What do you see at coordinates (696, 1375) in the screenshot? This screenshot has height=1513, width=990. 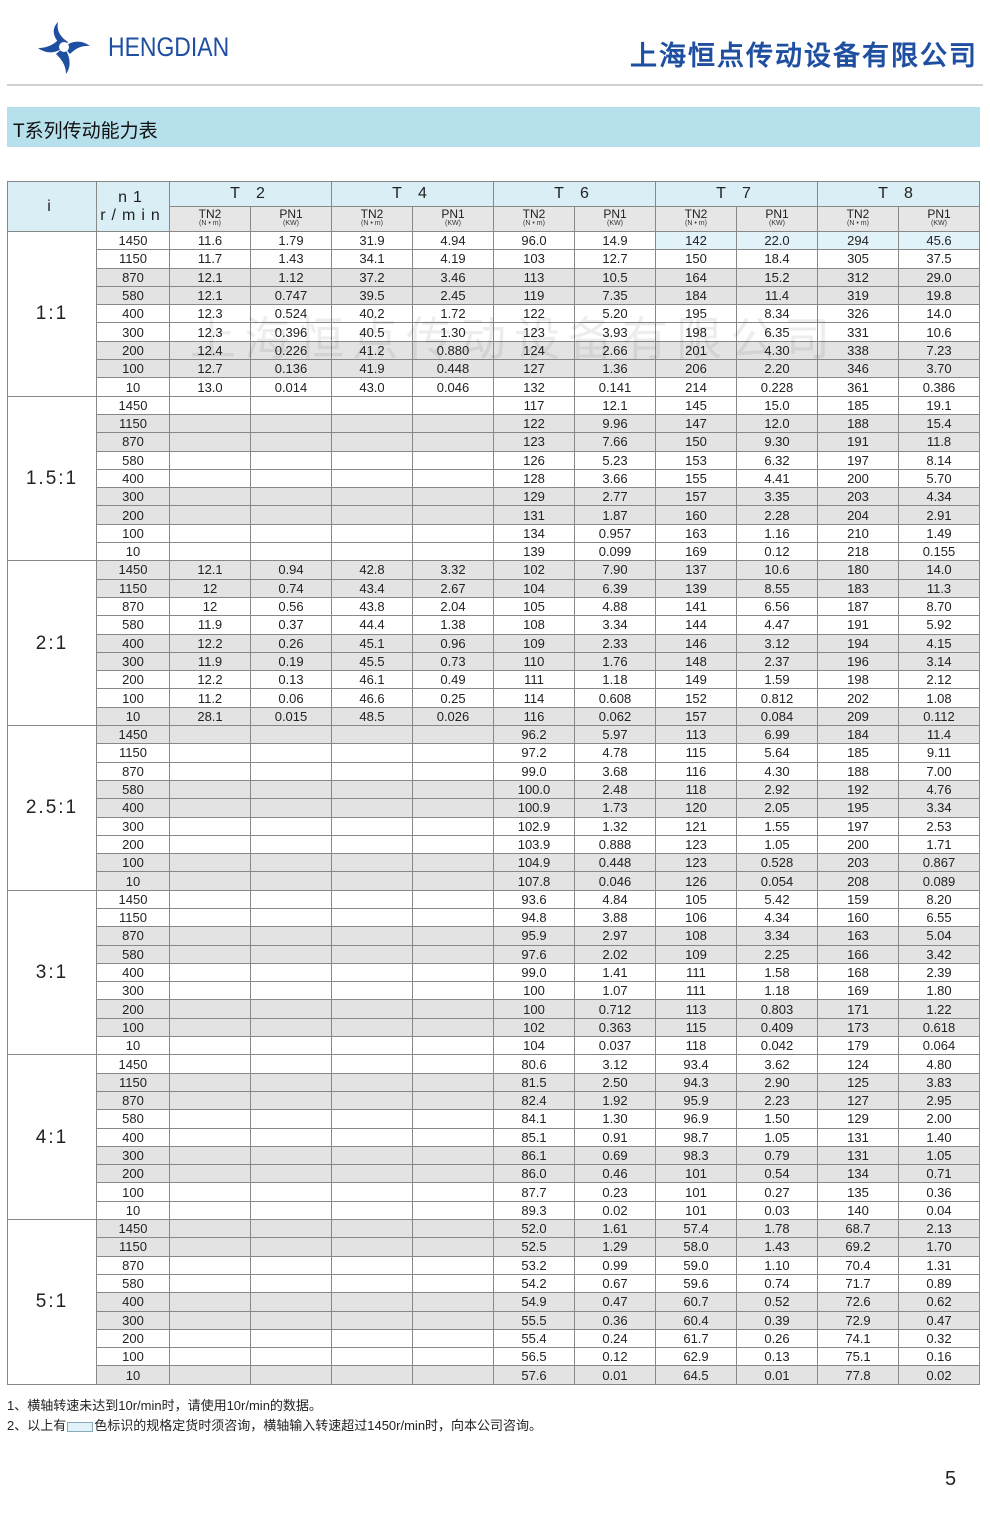 I see `torque-cell: 64.5` at bounding box center [696, 1375].